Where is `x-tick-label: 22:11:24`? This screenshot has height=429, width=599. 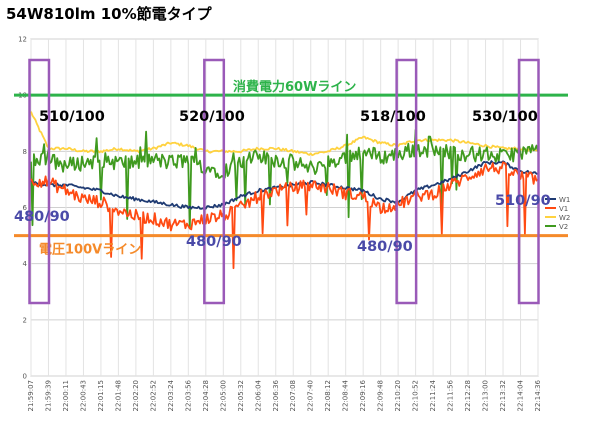
x-tick-label: 22:11:24 is located at coordinates (433, 395).